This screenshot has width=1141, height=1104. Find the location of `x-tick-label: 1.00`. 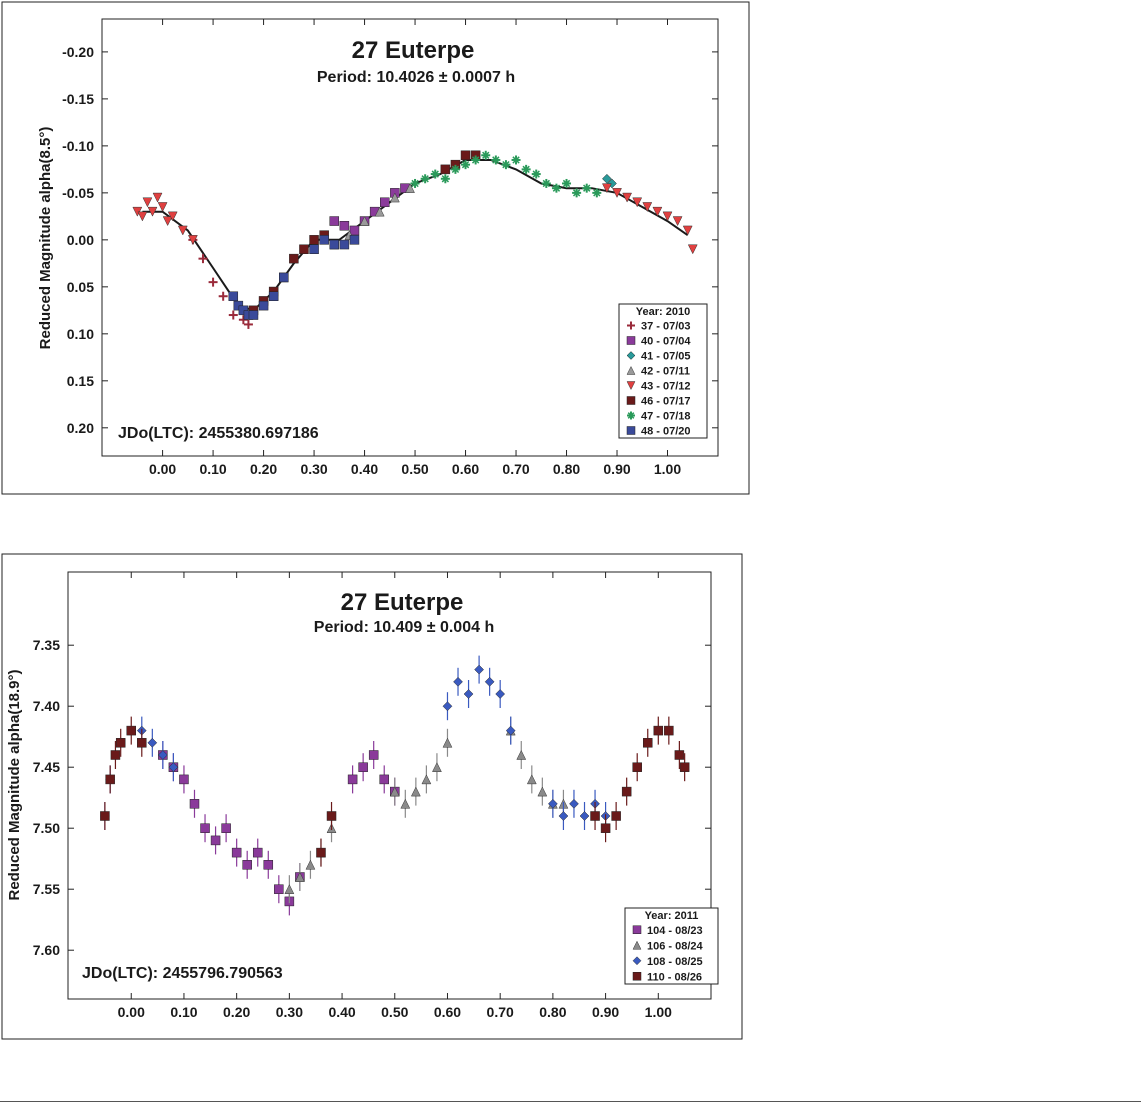

x-tick-label: 1.00 is located at coordinates (667, 469).